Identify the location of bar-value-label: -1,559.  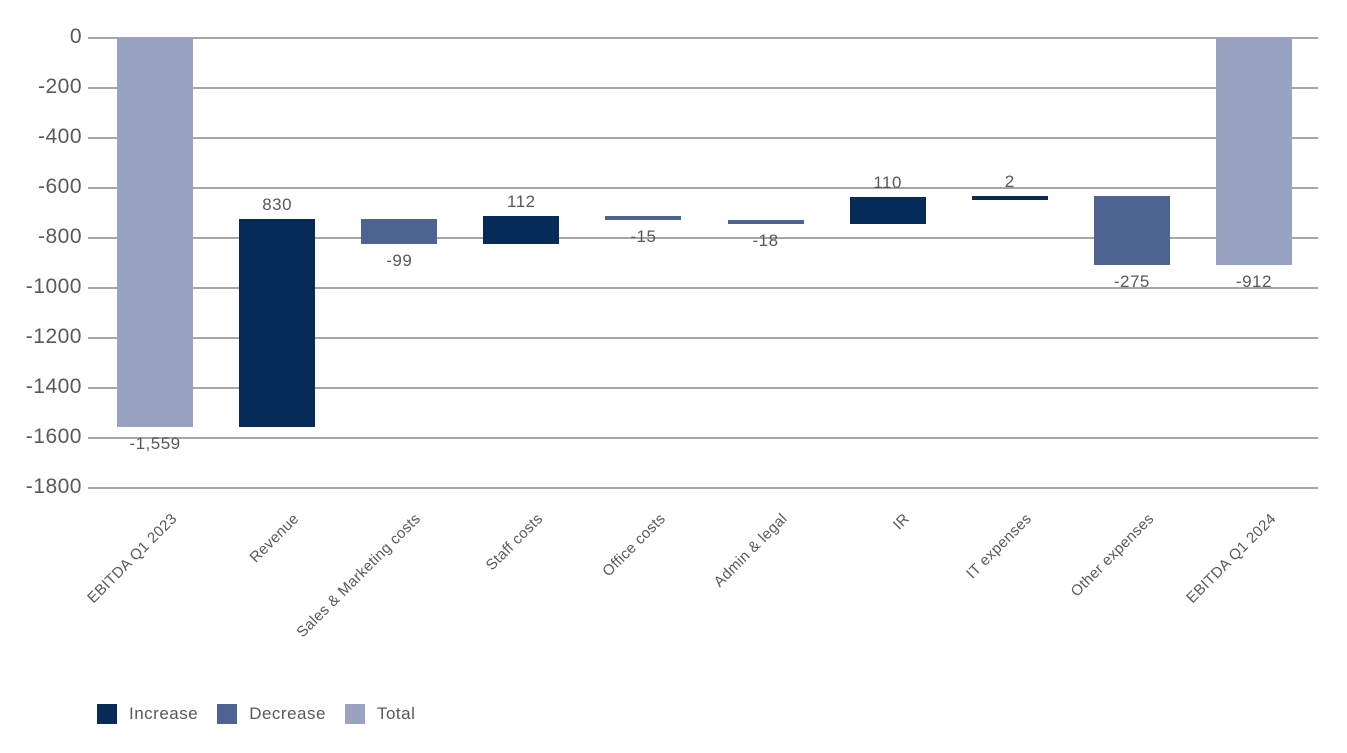
(155, 443).